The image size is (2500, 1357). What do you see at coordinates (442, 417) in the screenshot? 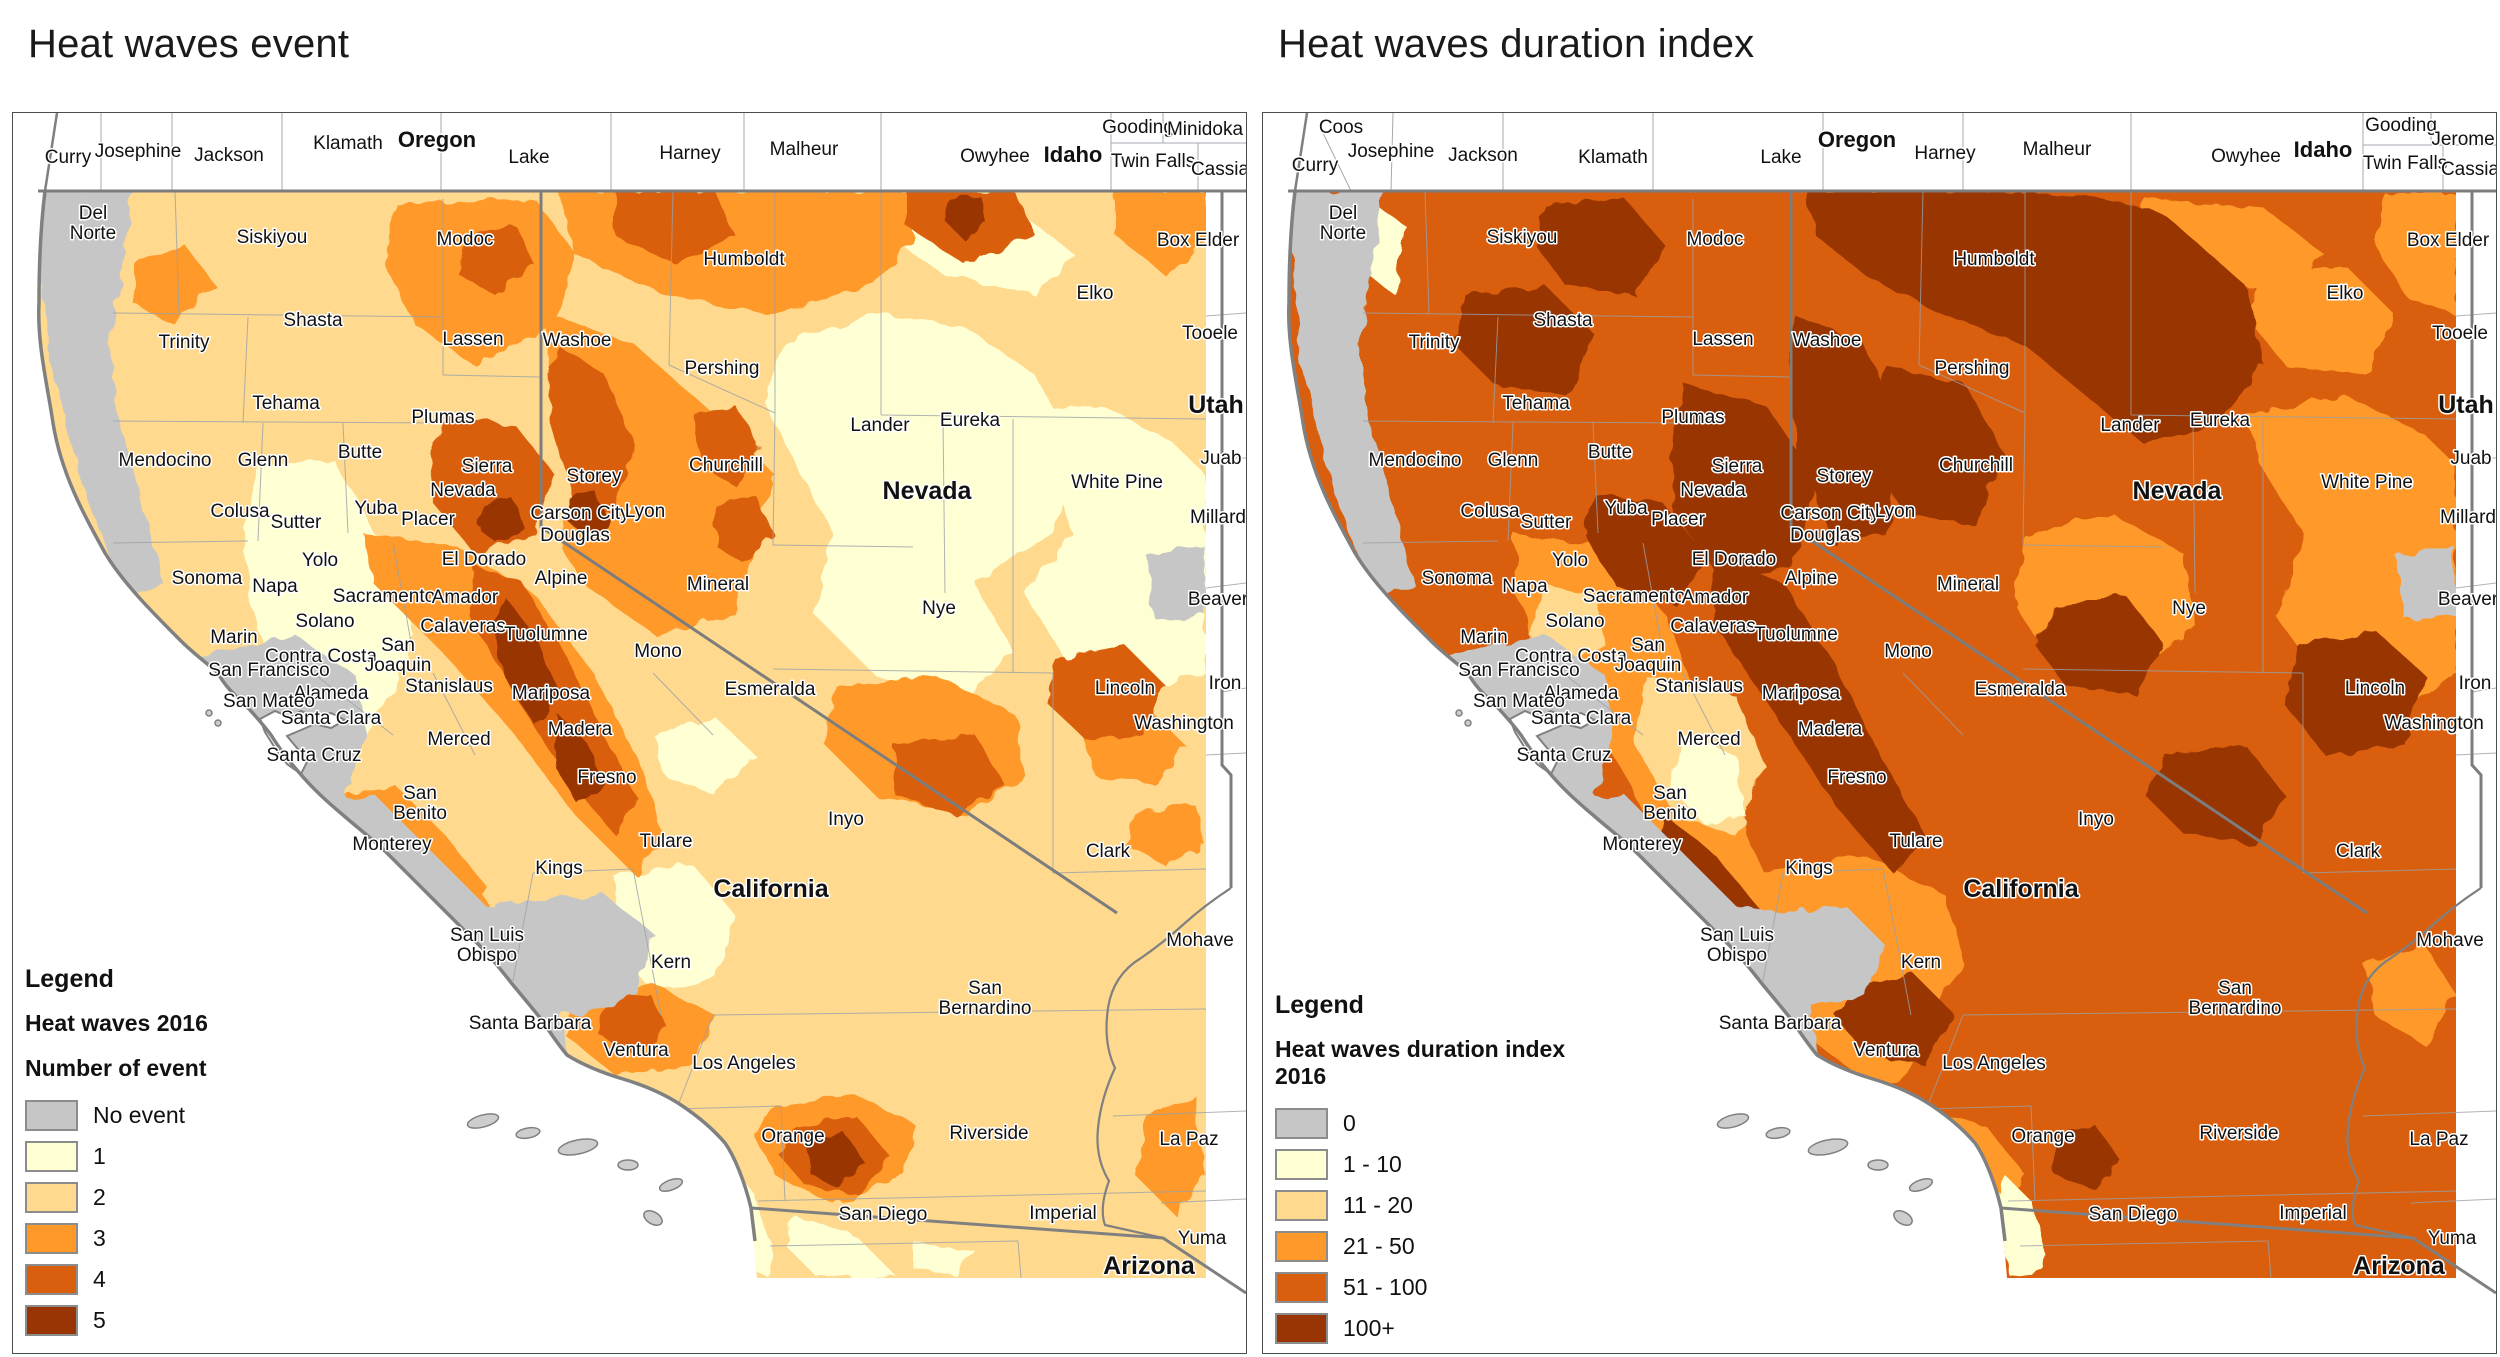
I see `county-label: Plumas` at bounding box center [442, 417].